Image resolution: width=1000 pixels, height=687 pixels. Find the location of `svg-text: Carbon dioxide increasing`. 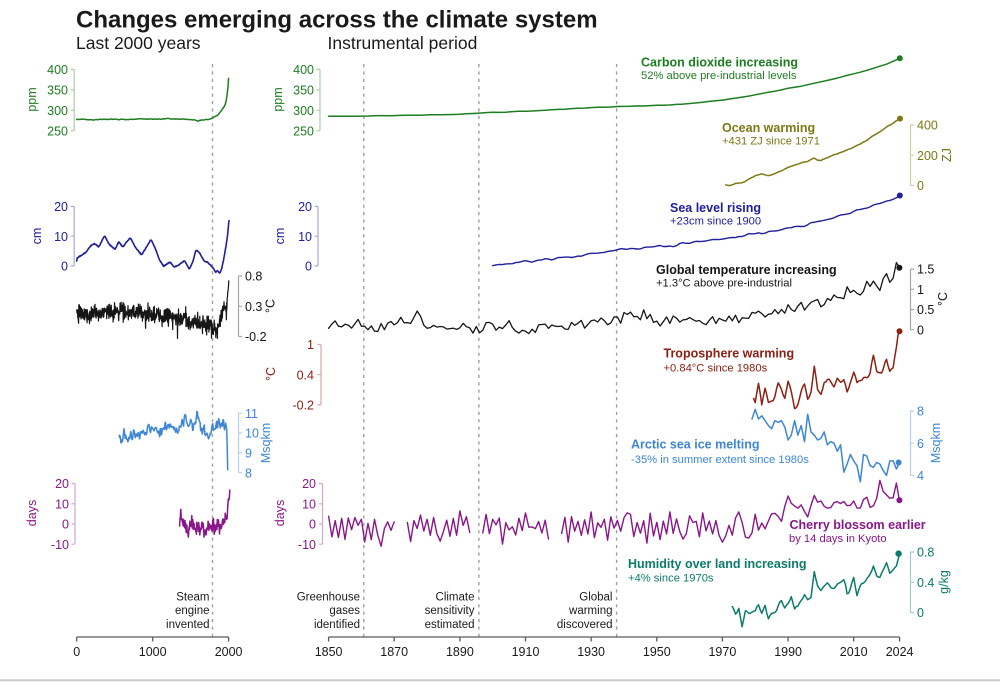

svg-text: Carbon dioxide increasing is located at coordinates (719, 62).